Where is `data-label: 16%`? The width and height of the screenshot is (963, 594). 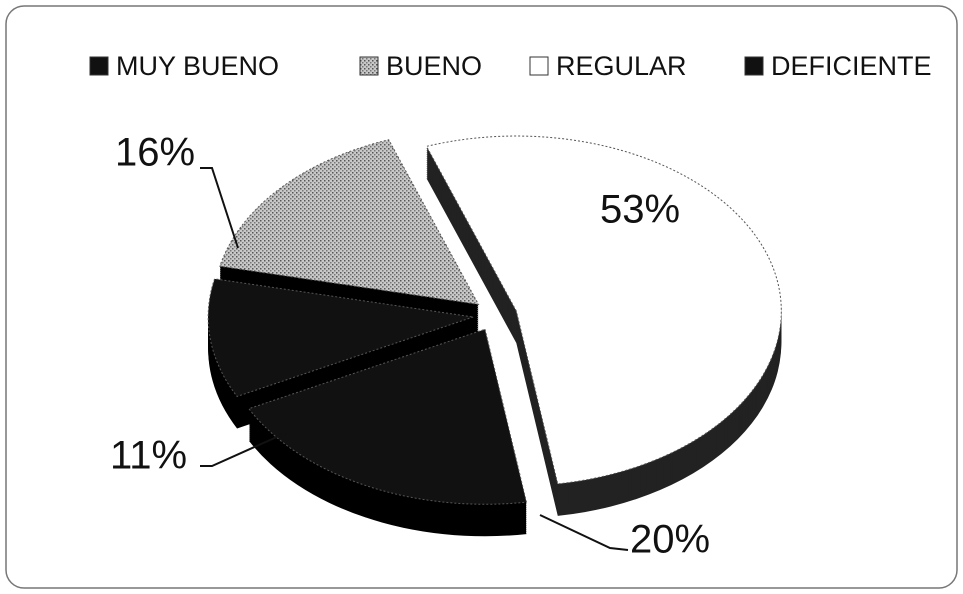 data-label: 16% is located at coordinates (155, 153).